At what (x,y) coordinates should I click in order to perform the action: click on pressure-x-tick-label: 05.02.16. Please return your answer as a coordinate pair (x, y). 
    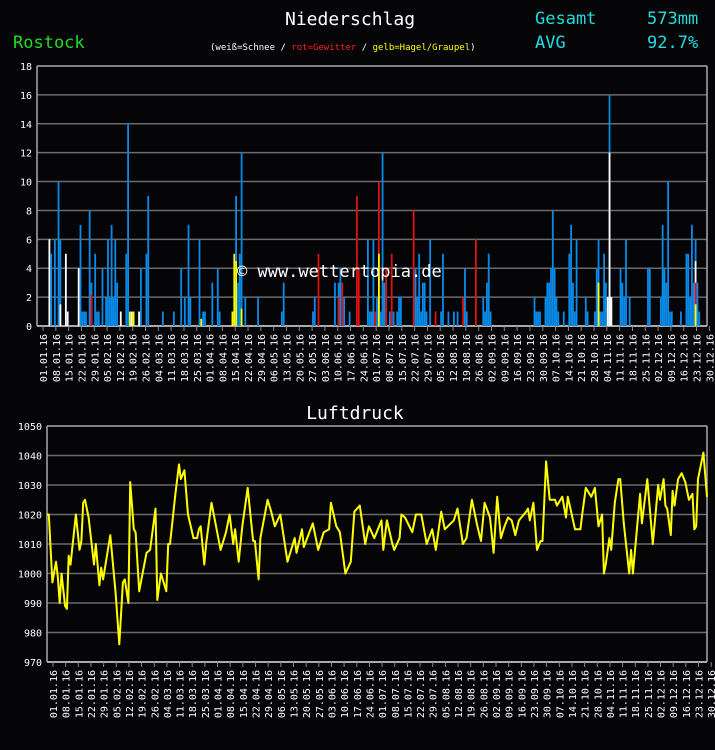
    Looking at the image, I should click on (117, 694).